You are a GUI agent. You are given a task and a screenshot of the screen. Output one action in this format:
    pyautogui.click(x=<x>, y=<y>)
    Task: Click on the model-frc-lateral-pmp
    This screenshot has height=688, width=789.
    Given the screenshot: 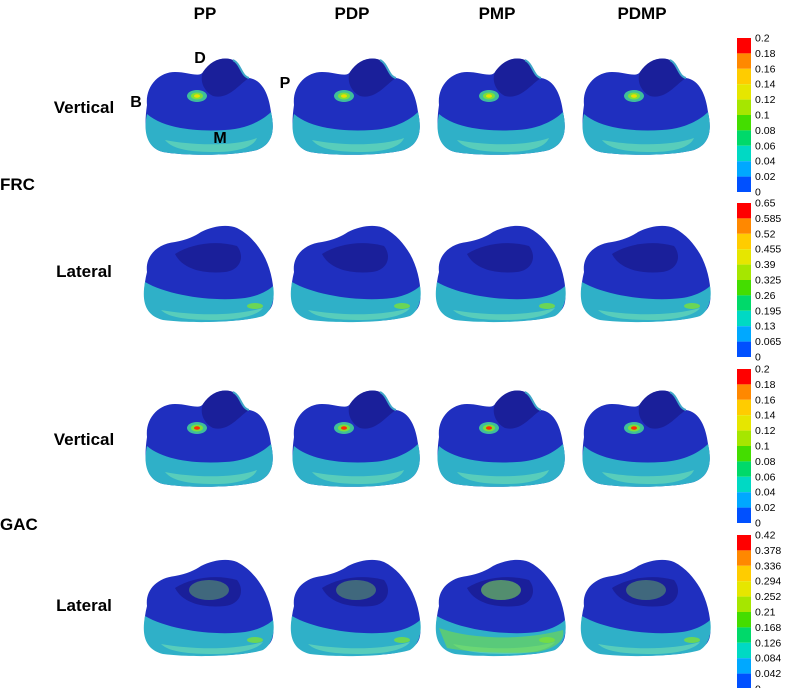 What is the action you would take?
    pyautogui.click(x=500, y=274)
    